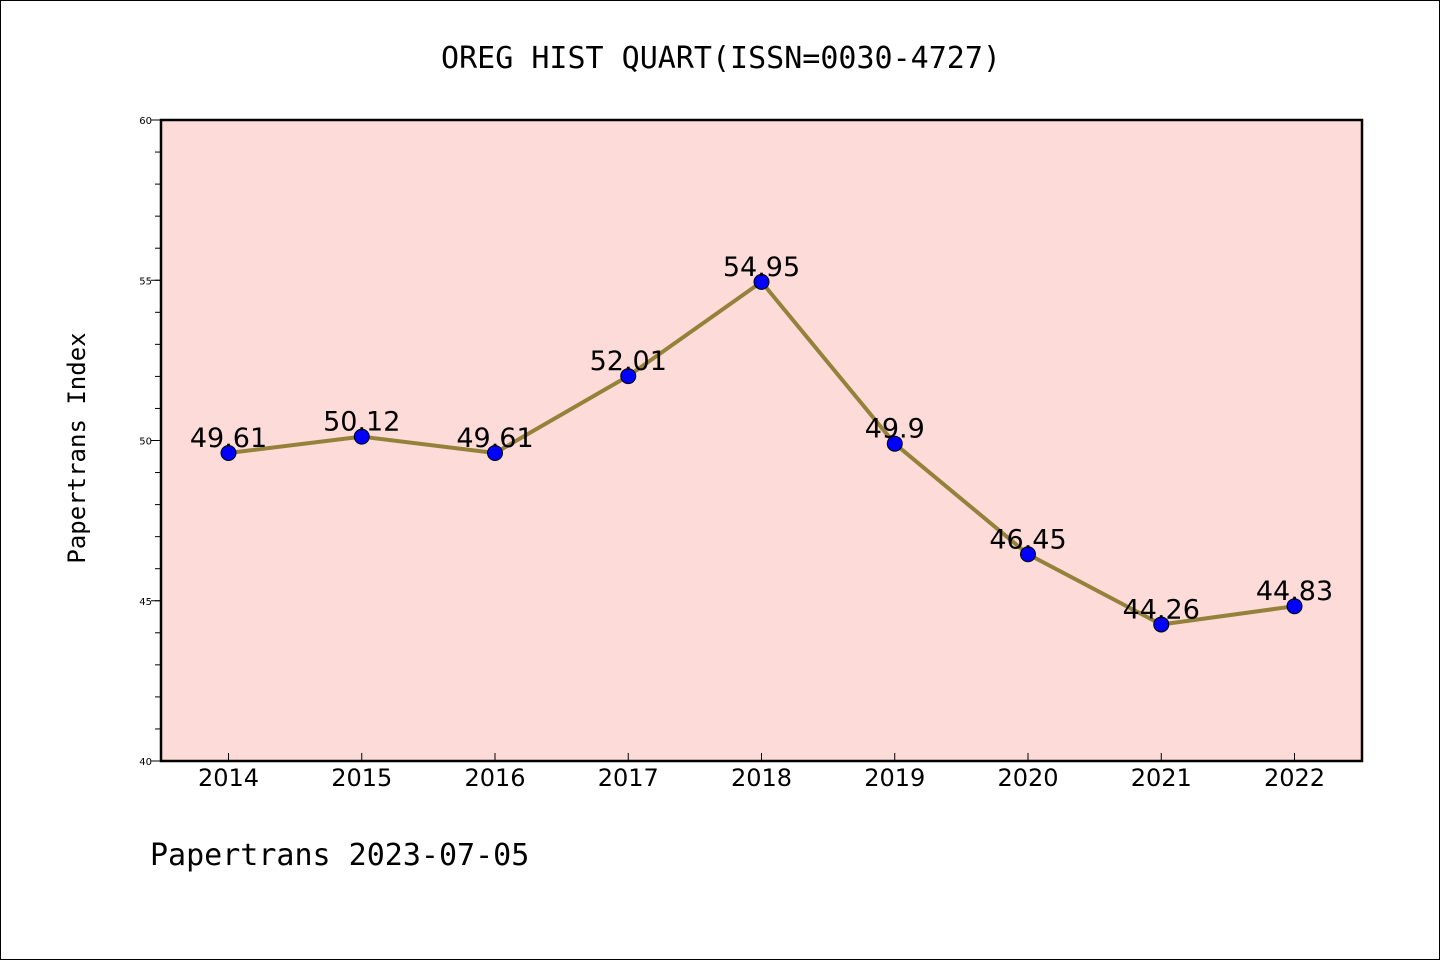 The image size is (1440, 960). I want to click on x-tick-label: 2020, so click(1027, 778).